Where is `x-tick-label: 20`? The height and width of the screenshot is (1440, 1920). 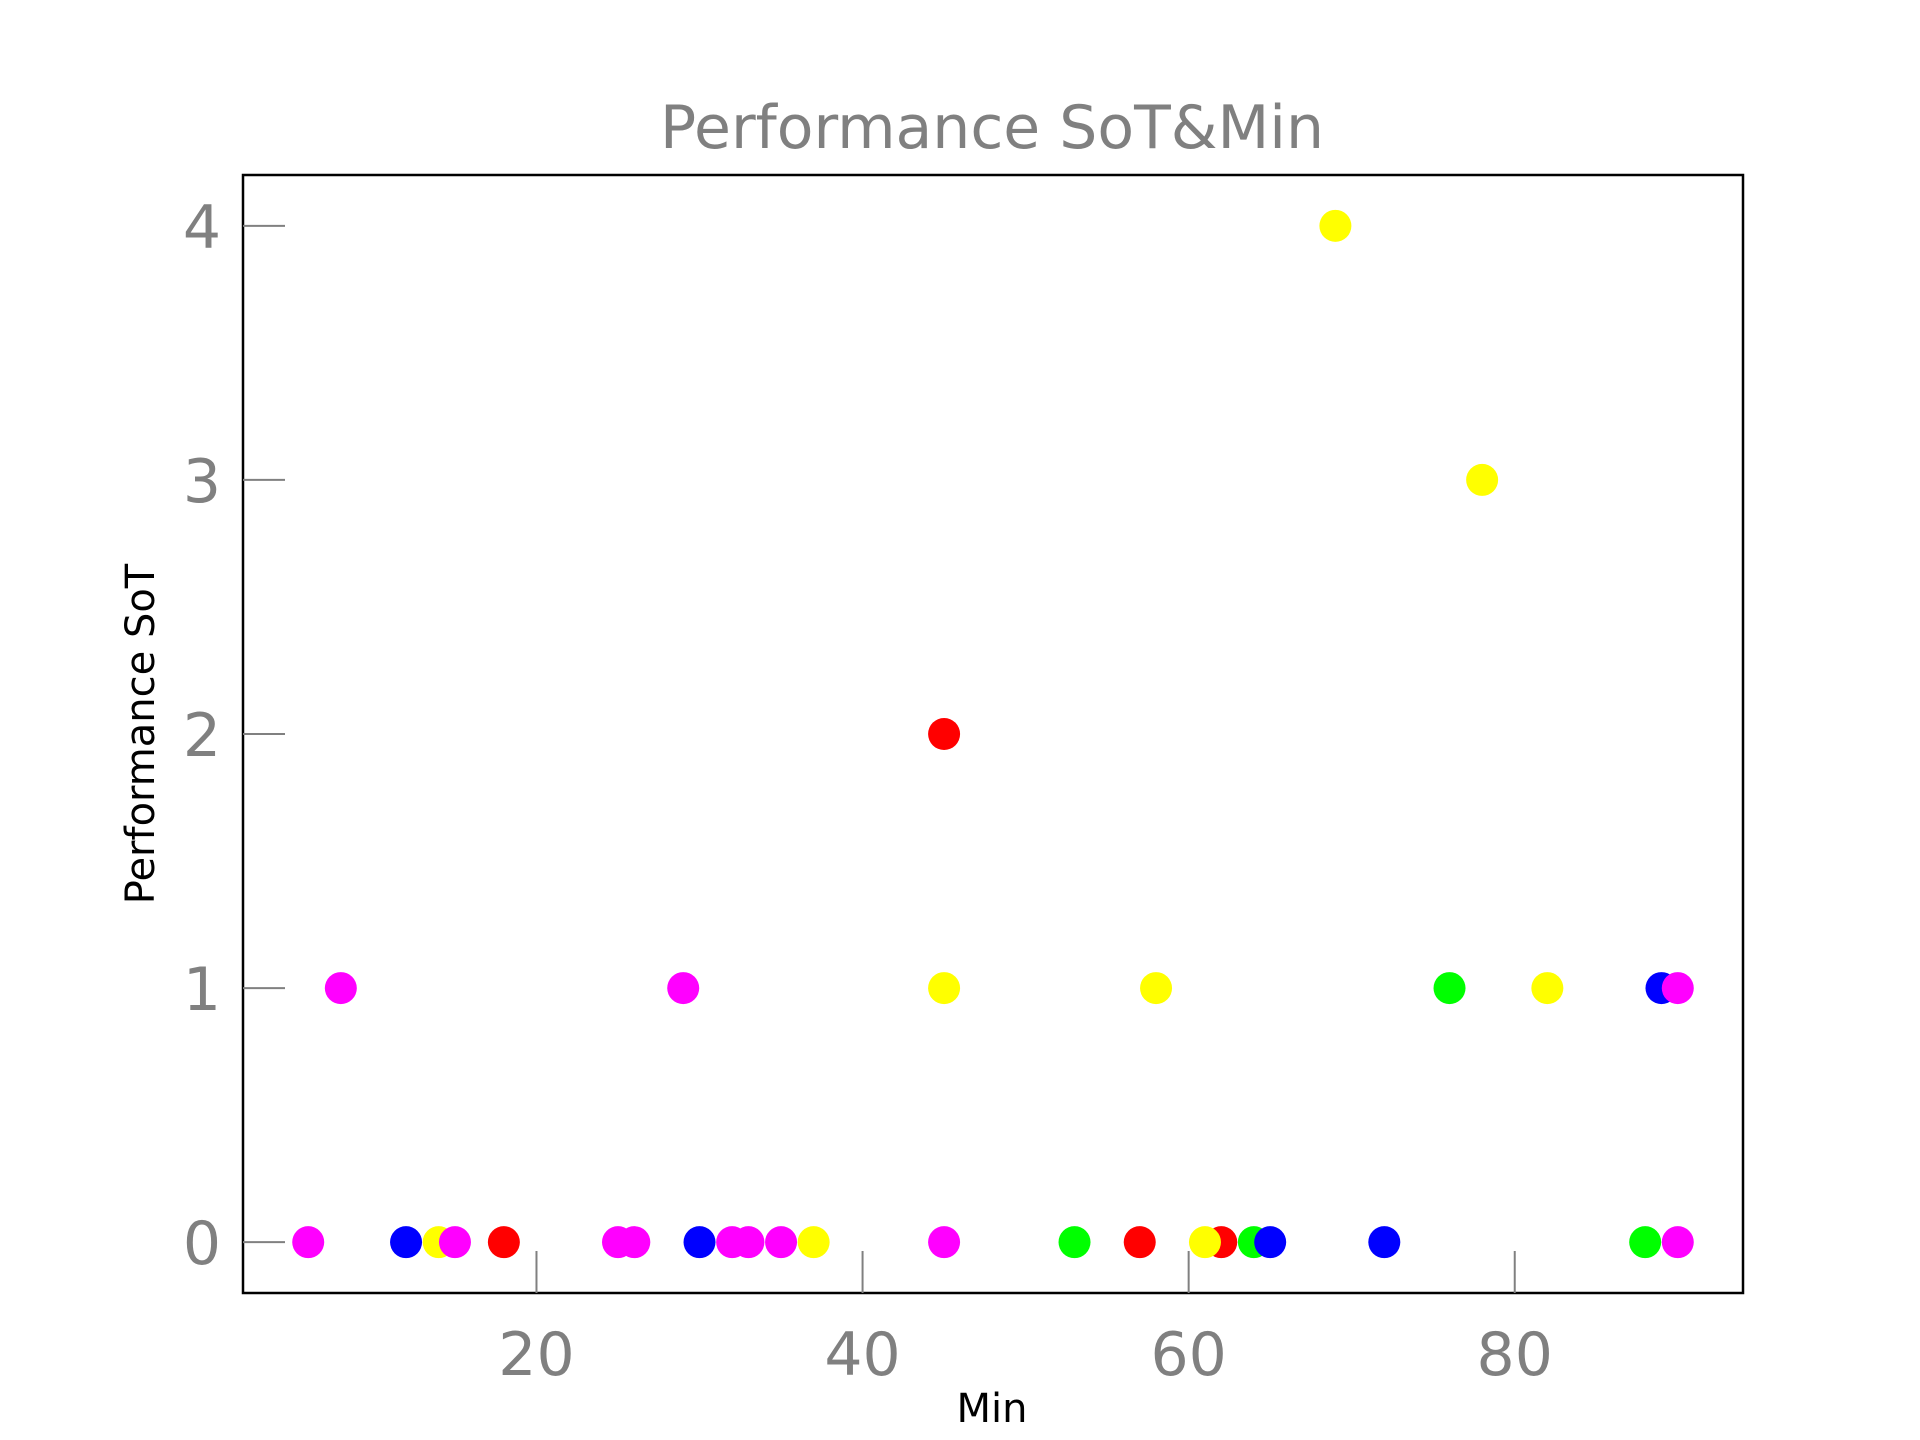 x-tick-label: 20 is located at coordinates (536, 1355).